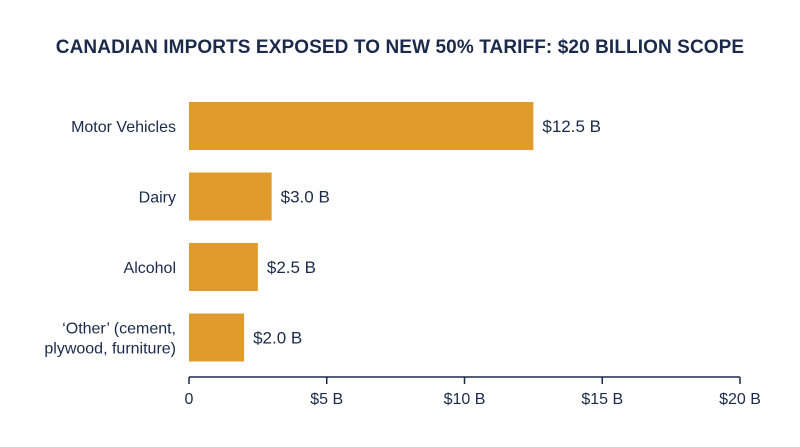 Image resolution: width=800 pixels, height=447 pixels. What do you see at coordinates (571, 126) in the screenshot?
I see `value-label-0: $12.5 B` at bounding box center [571, 126].